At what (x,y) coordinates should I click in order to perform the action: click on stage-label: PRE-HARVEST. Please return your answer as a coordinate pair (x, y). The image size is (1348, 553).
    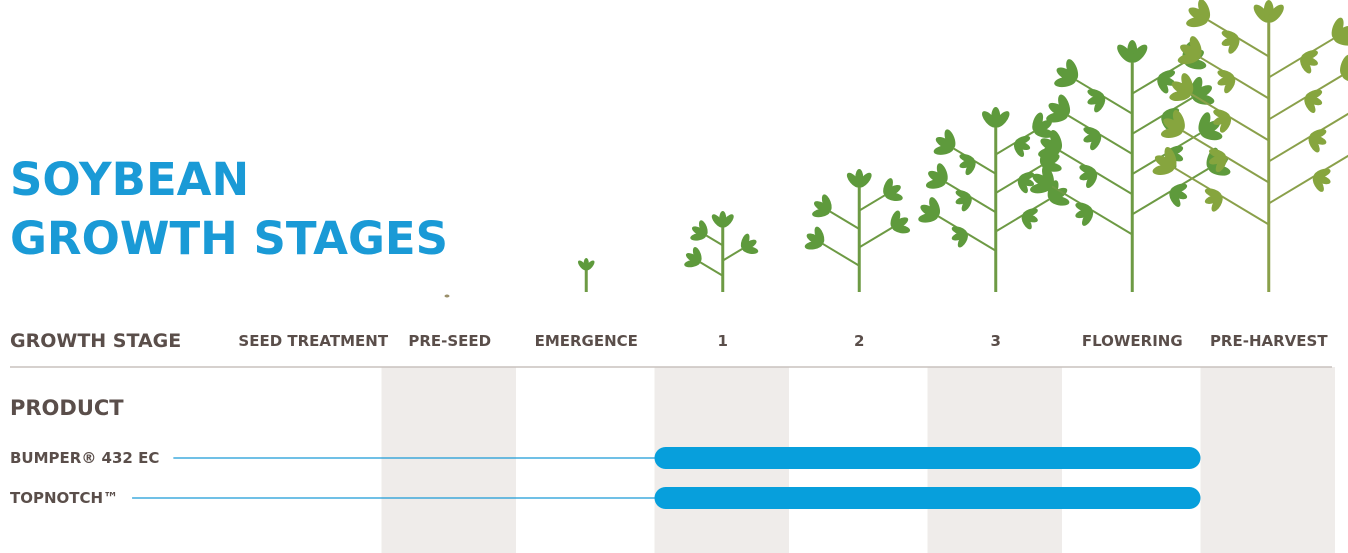
    Looking at the image, I should click on (1269, 341).